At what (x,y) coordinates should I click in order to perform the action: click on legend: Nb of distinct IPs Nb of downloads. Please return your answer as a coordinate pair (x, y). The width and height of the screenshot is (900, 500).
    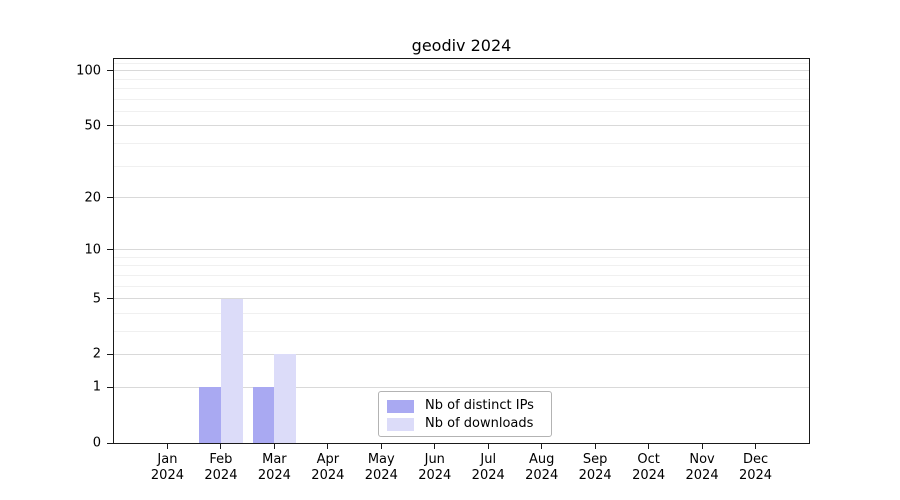
    Looking at the image, I should click on (465, 414).